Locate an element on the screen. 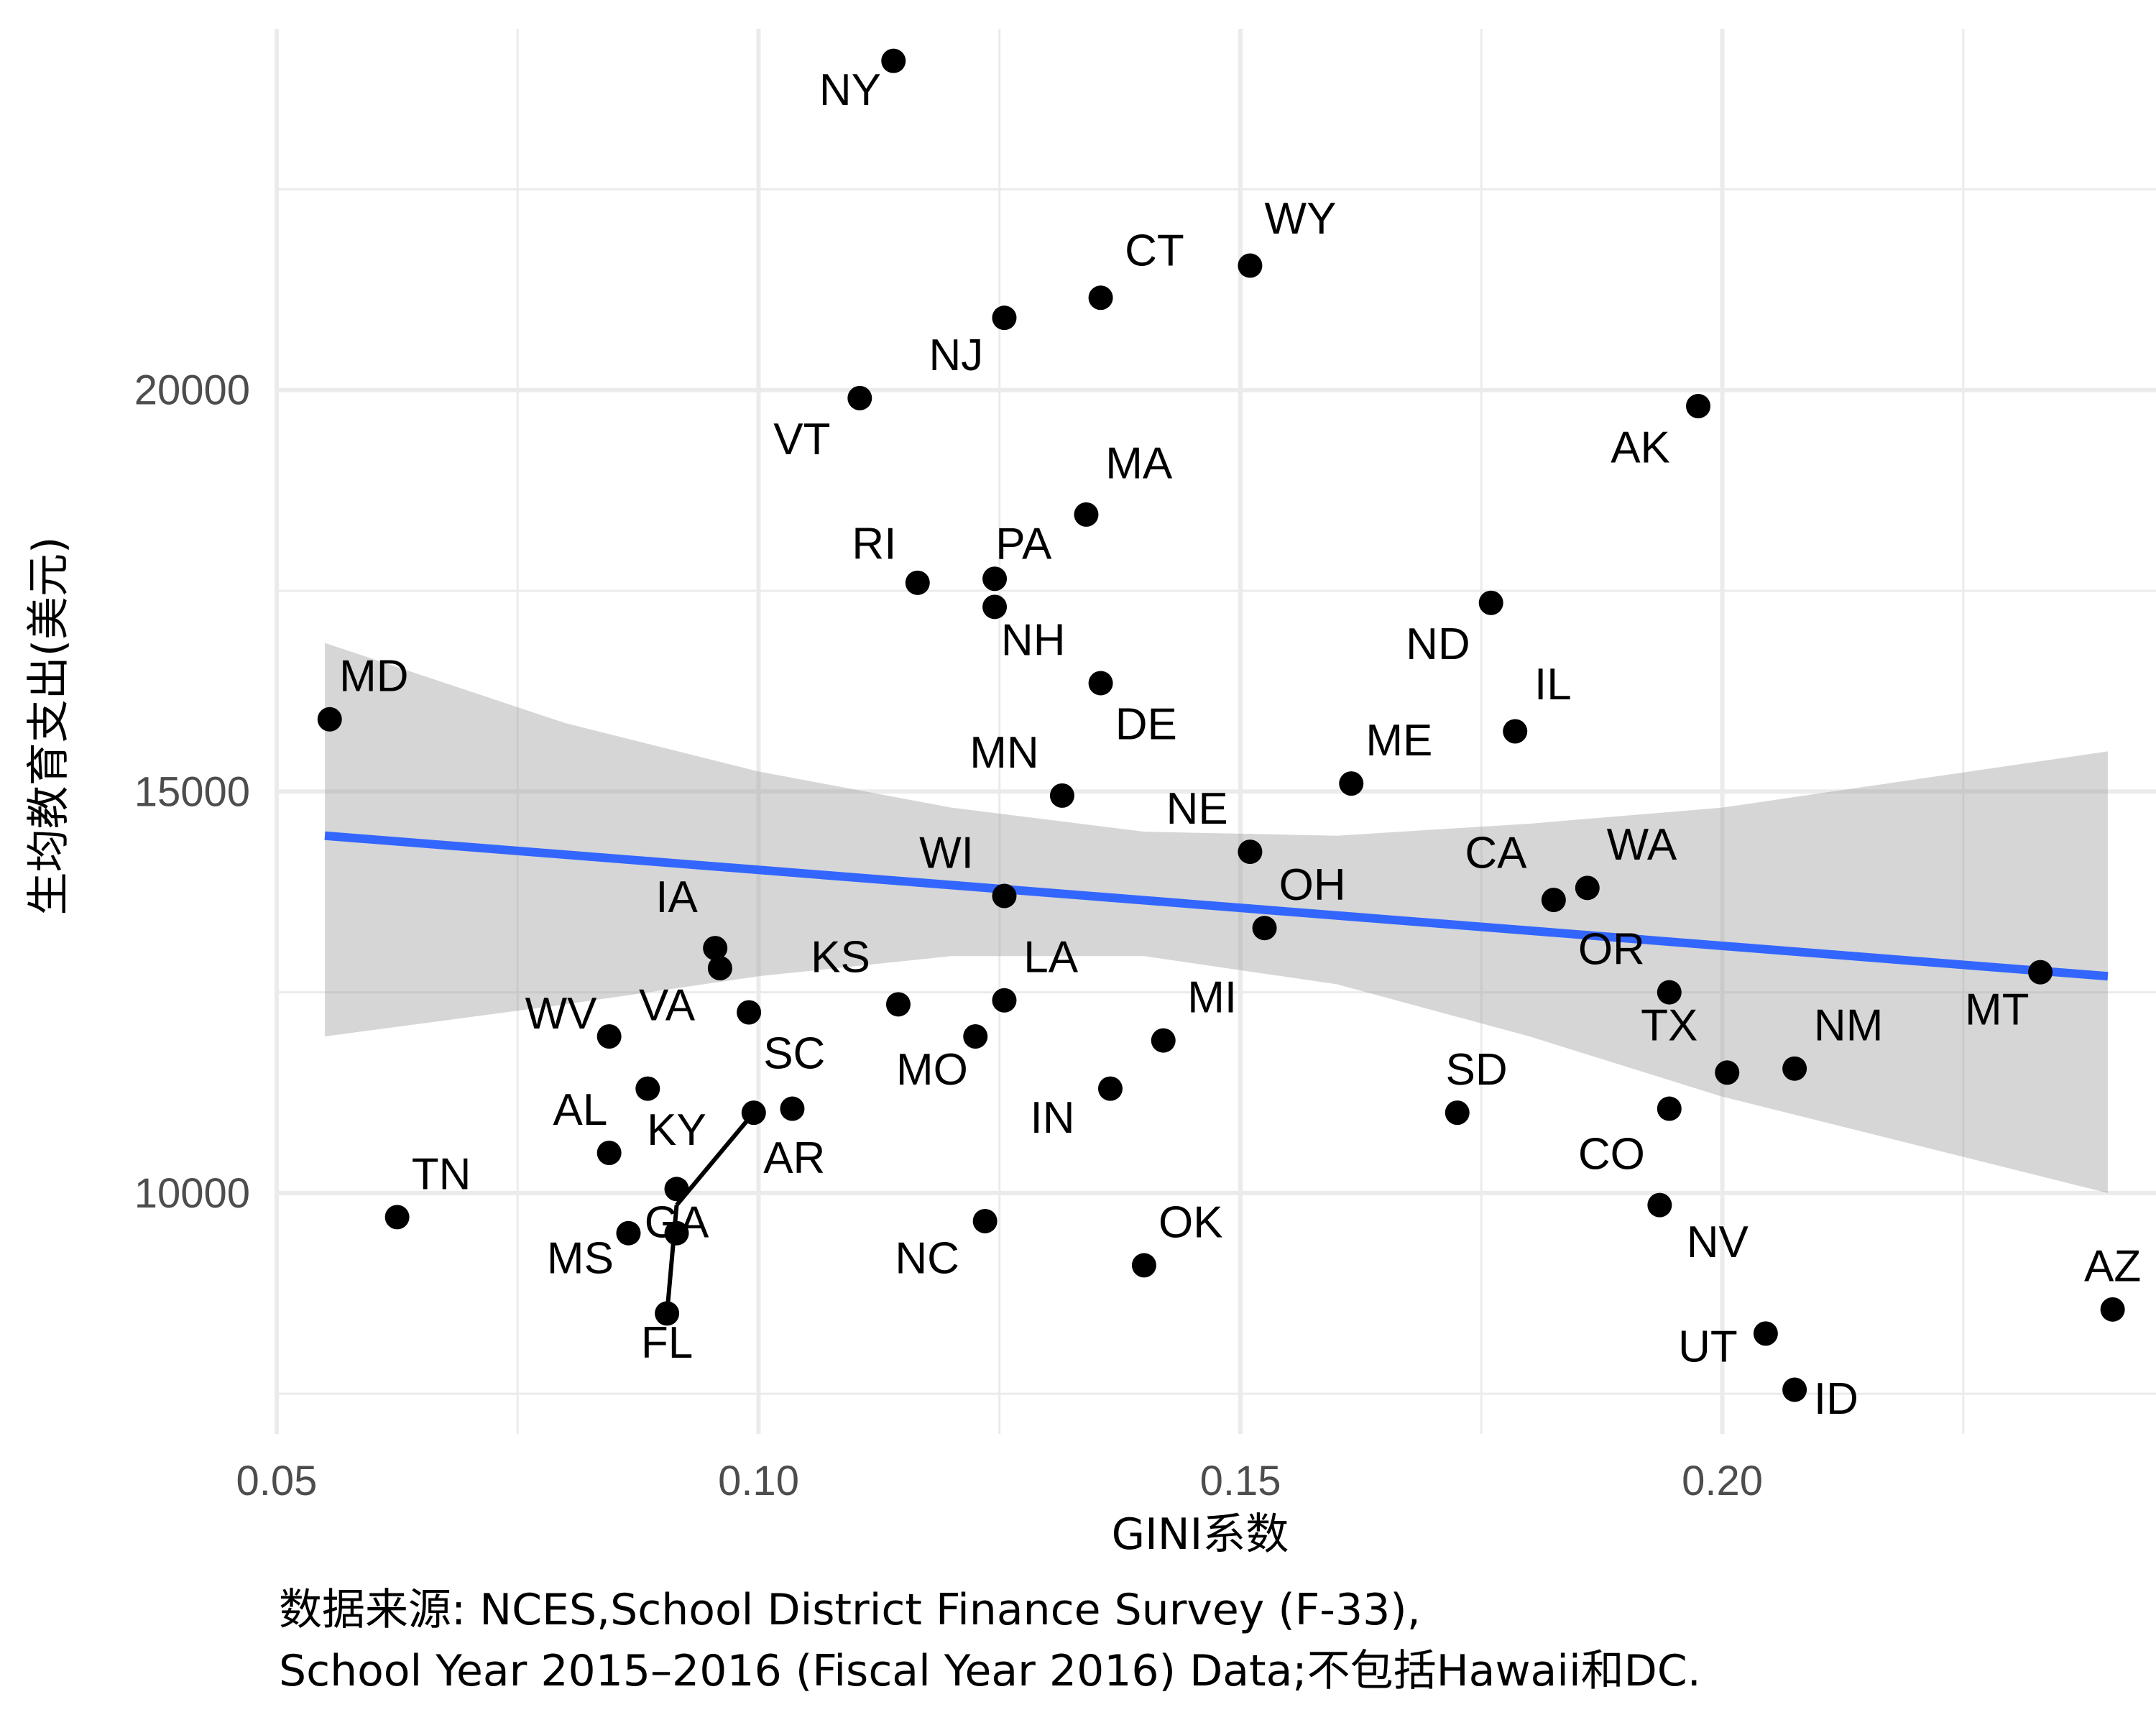  point-ne is located at coordinates (1250, 852).